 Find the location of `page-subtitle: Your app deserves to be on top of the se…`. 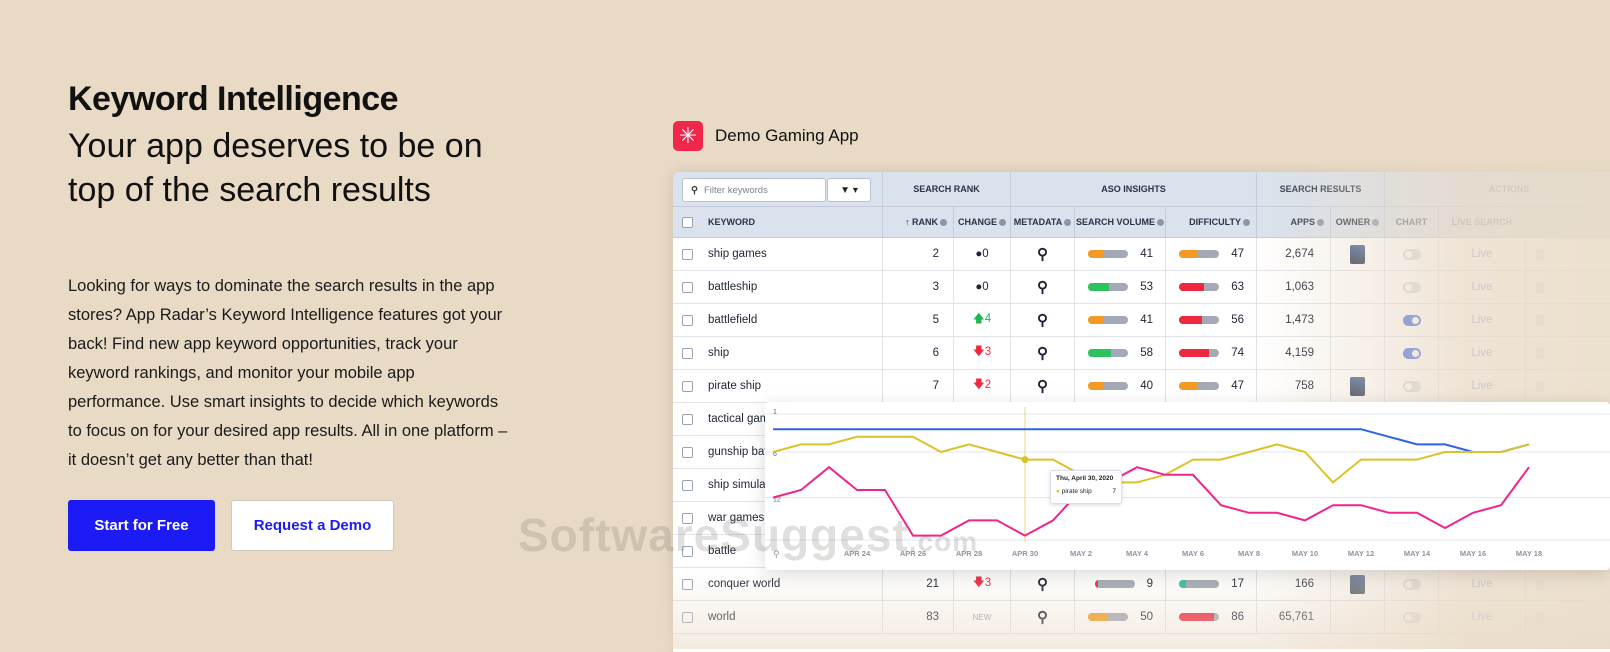

page-subtitle: Your app deserves to be on top of the se… is located at coordinates (303, 168).